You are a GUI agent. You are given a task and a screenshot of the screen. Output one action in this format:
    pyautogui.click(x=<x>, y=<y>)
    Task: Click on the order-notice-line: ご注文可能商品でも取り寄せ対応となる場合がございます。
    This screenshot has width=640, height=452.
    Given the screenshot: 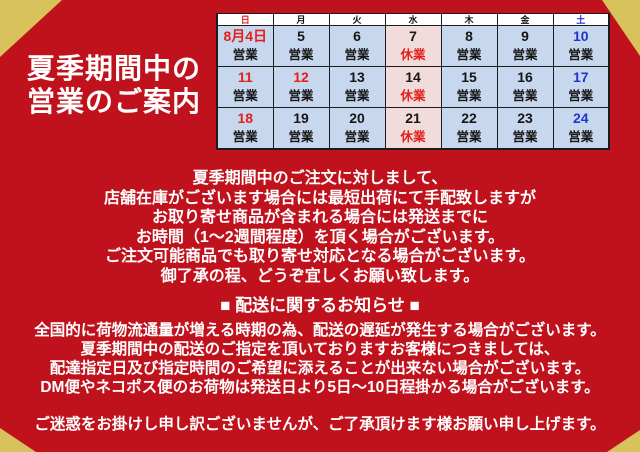 What is the action you would take?
    pyautogui.click(x=320, y=256)
    